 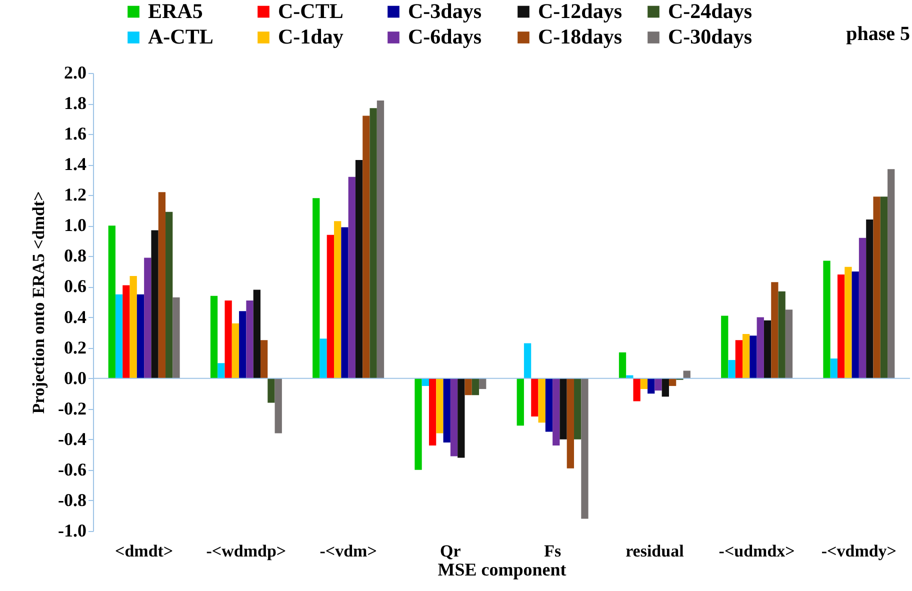 What do you see at coordinates (75, 194) in the screenshot?
I see `y-tick-label: 1.2` at bounding box center [75, 194].